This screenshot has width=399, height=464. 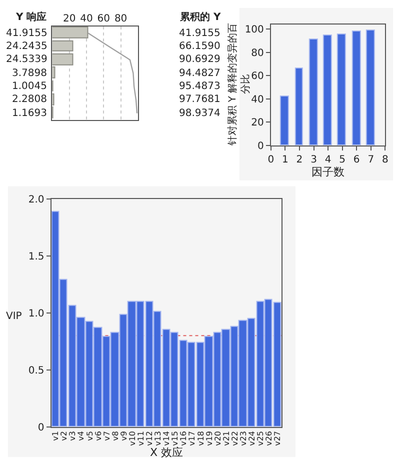 What do you see at coordinates (141, 438) in the screenshot?
I see `x-tick-label: v11` at bounding box center [141, 438].